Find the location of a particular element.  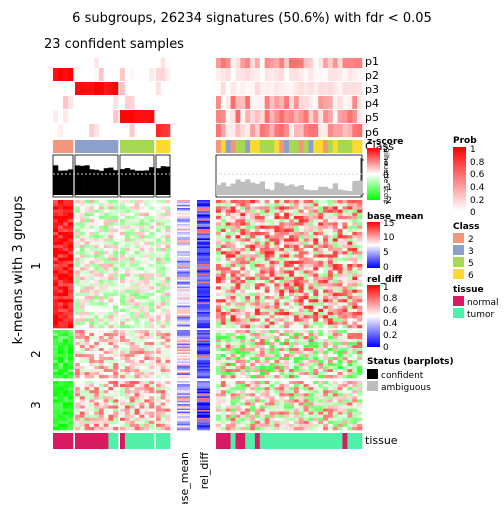

prob-cell-p4 is located at coordinates (91, 102).